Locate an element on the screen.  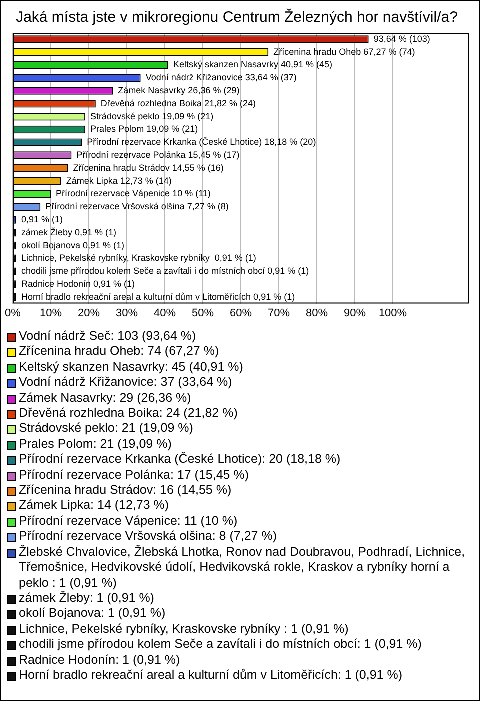
data-label: Dřevěná rozhledna Boika 21,82 % (24) is located at coordinates (178, 103).